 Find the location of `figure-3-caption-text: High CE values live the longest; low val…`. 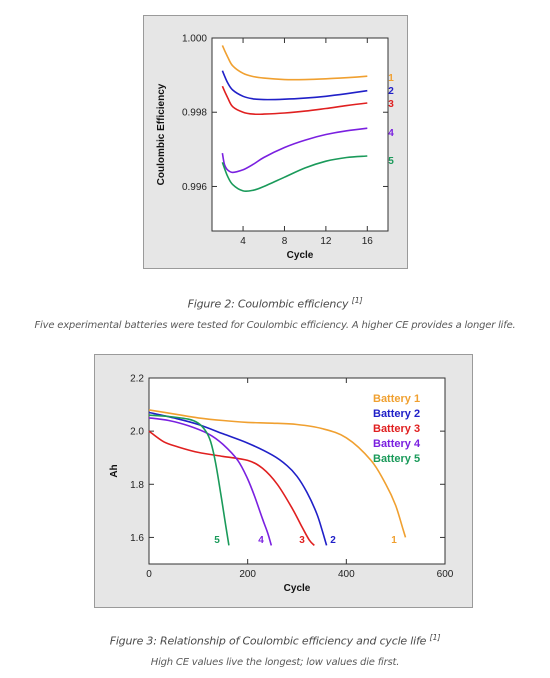

figure-3-caption-text: High CE values live the longest; low val… is located at coordinates (275, 662).